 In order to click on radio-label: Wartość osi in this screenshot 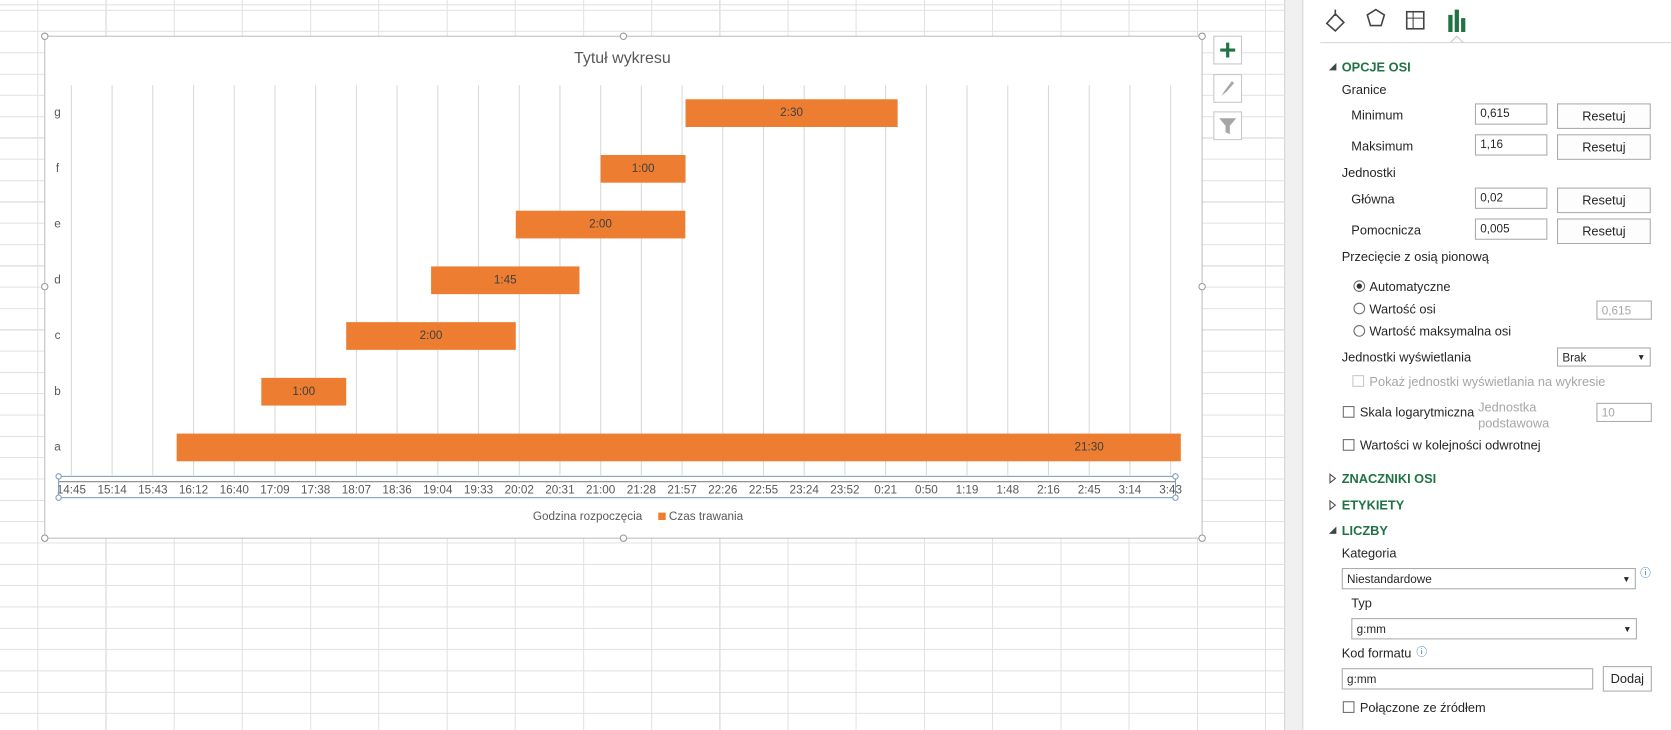, I will do `click(1402, 309)`.